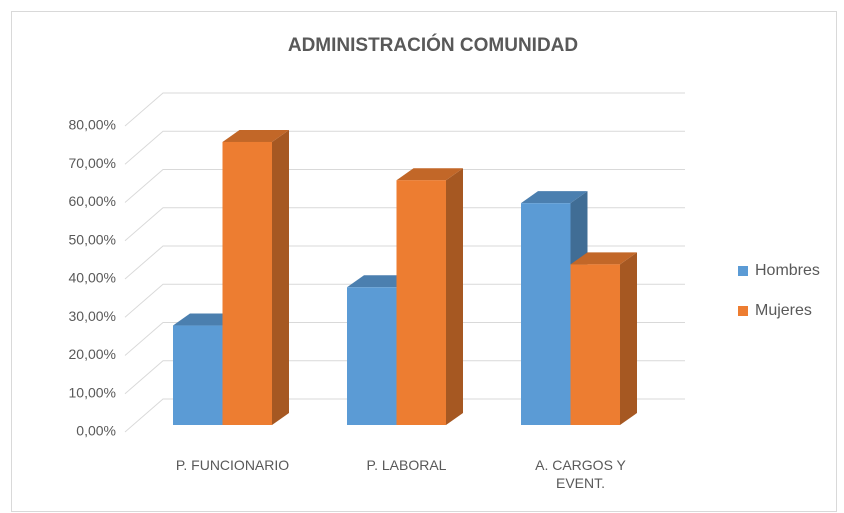  I want to click on y-tick-label: 30,00%, so click(92, 316).